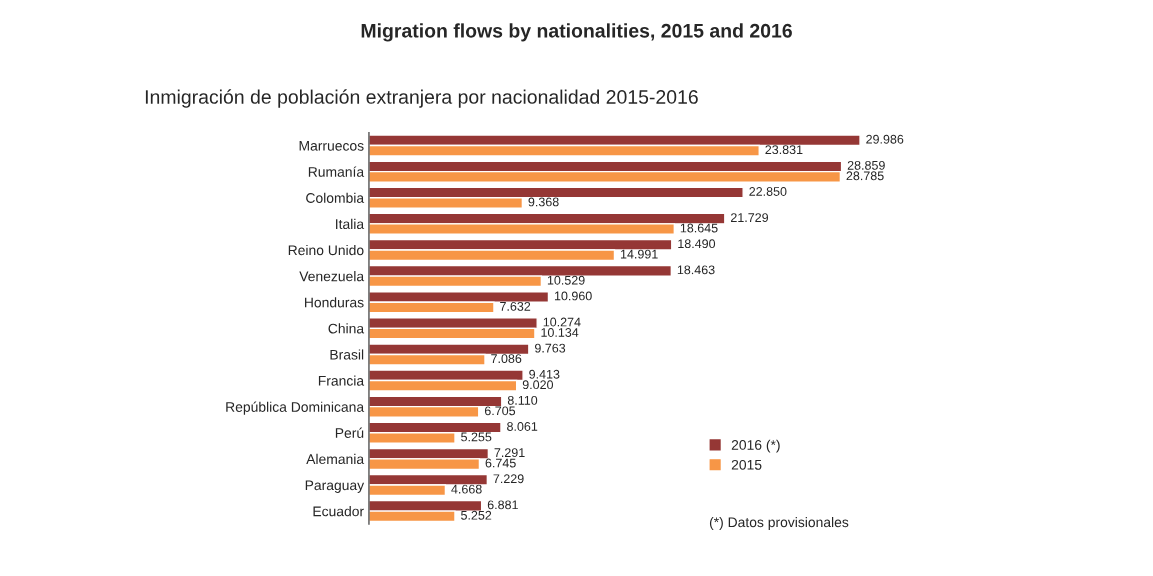 The image size is (1153, 576). I want to click on data-label: 18.645, so click(699, 228).